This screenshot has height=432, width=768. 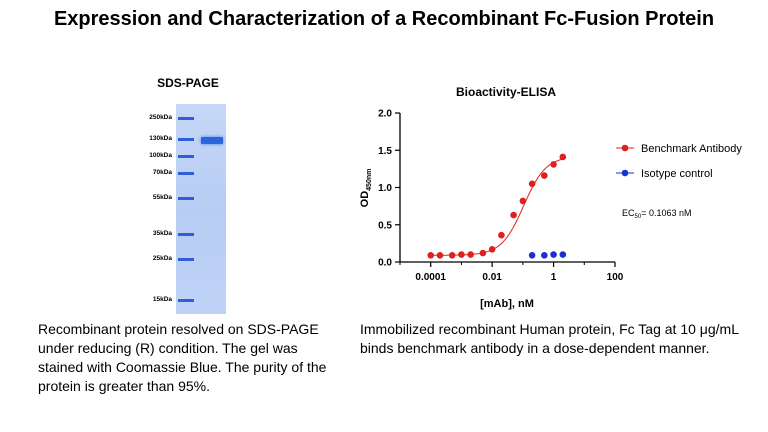 I want to click on mw-label-250: 250kDa, so click(x=160, y=117).